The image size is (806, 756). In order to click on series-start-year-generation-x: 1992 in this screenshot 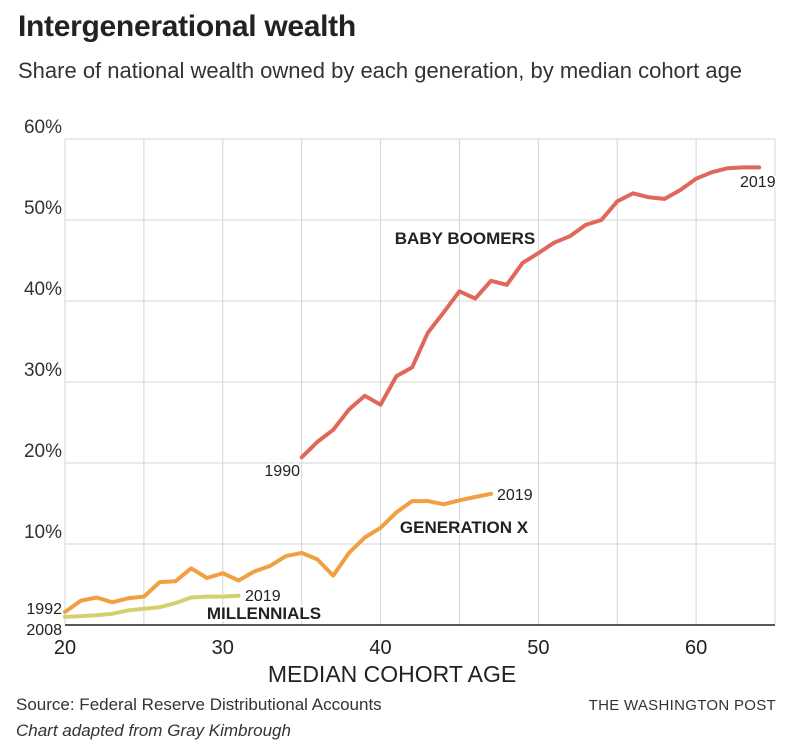, I will do `click(44, 609)`.